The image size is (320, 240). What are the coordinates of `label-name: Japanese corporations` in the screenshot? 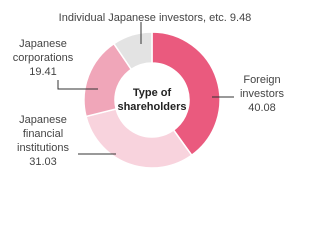 It's located at (43, 51).